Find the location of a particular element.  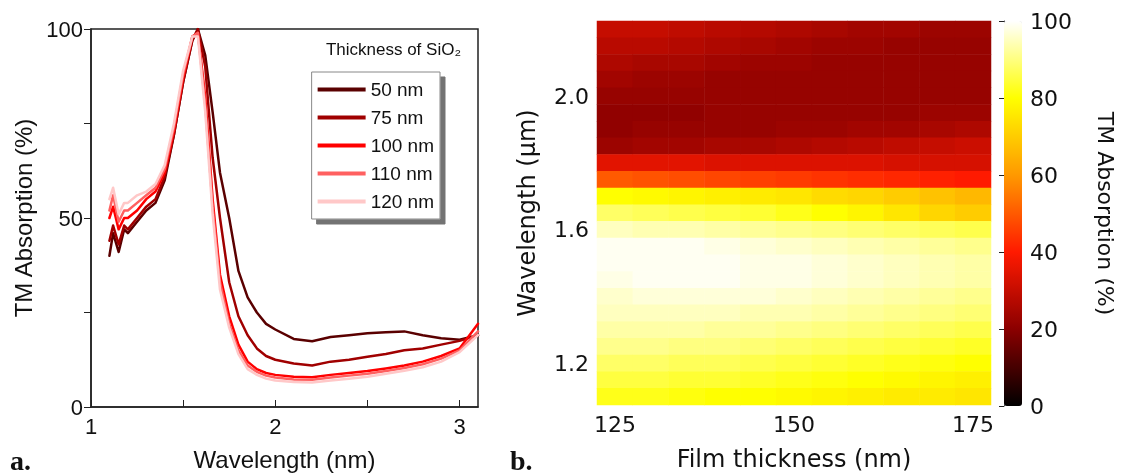

color-bar-label: 80 is located at coordinates (1044, 98).